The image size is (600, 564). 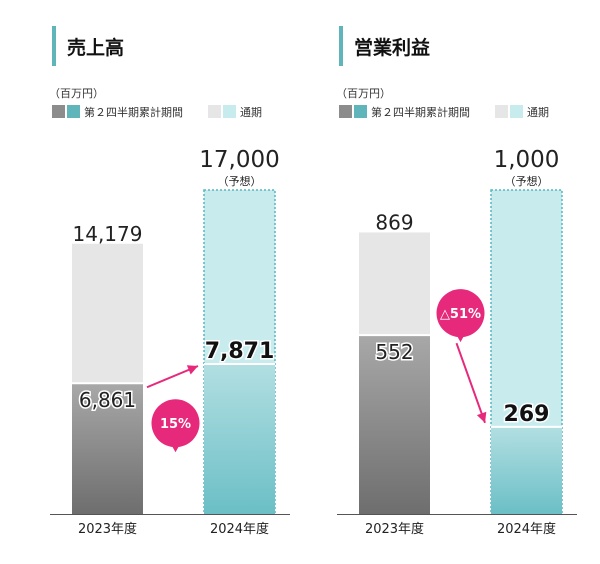 What do you see at coordinates (95, 47) in the screenshot?
I see `chart-title: 売上高` at bounding box center [95, 47].